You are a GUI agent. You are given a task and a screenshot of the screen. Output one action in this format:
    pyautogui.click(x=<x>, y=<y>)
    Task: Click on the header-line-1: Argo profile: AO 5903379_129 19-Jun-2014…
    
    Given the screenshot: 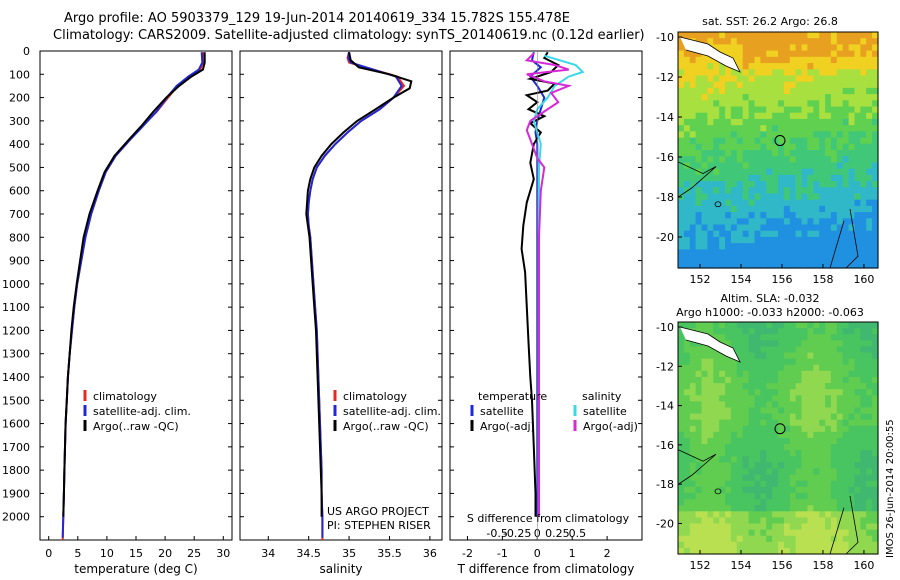 What is the action you would take?
    pyautogui.click(x=317, y=18)
    